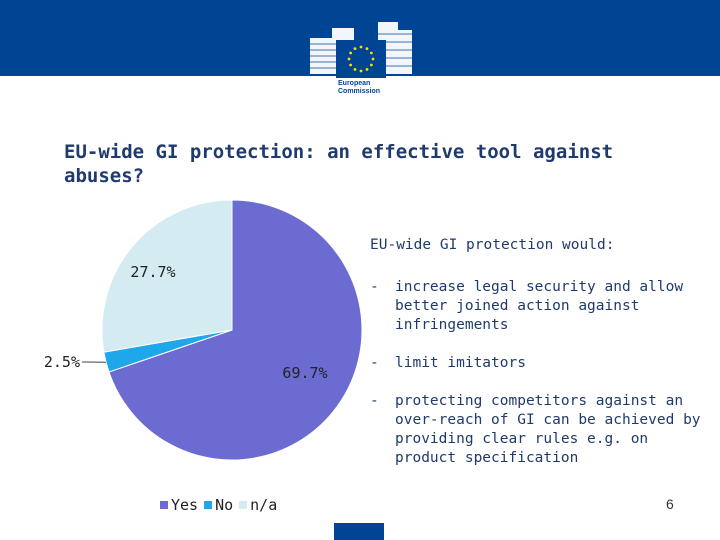 The width and height of the screenshot is (720, 540). Describe the element at coordinates (152, 272) in the screenshot. I see `data-label: 27.7%` at that location.